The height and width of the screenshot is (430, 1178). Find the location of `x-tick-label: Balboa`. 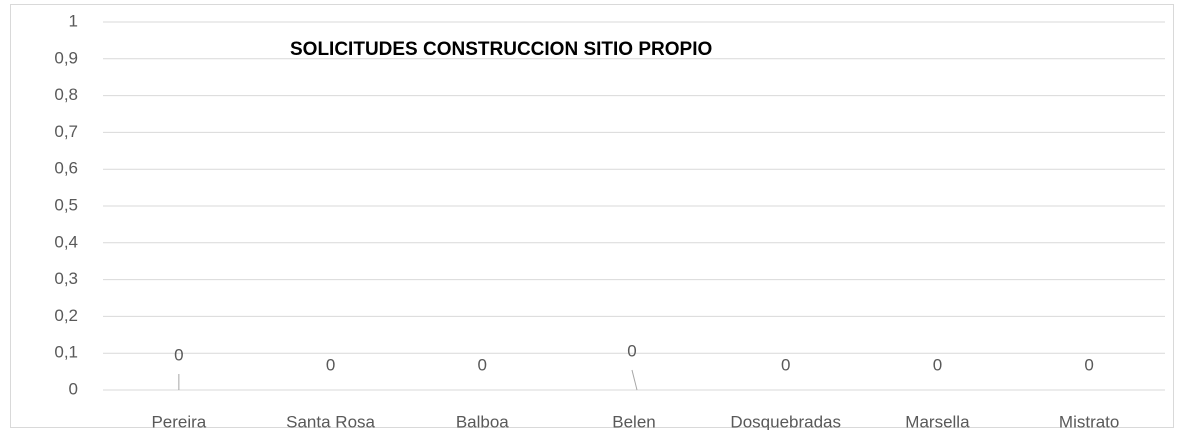

x-tick-label: Balboa is located at coordinates (482, 421).